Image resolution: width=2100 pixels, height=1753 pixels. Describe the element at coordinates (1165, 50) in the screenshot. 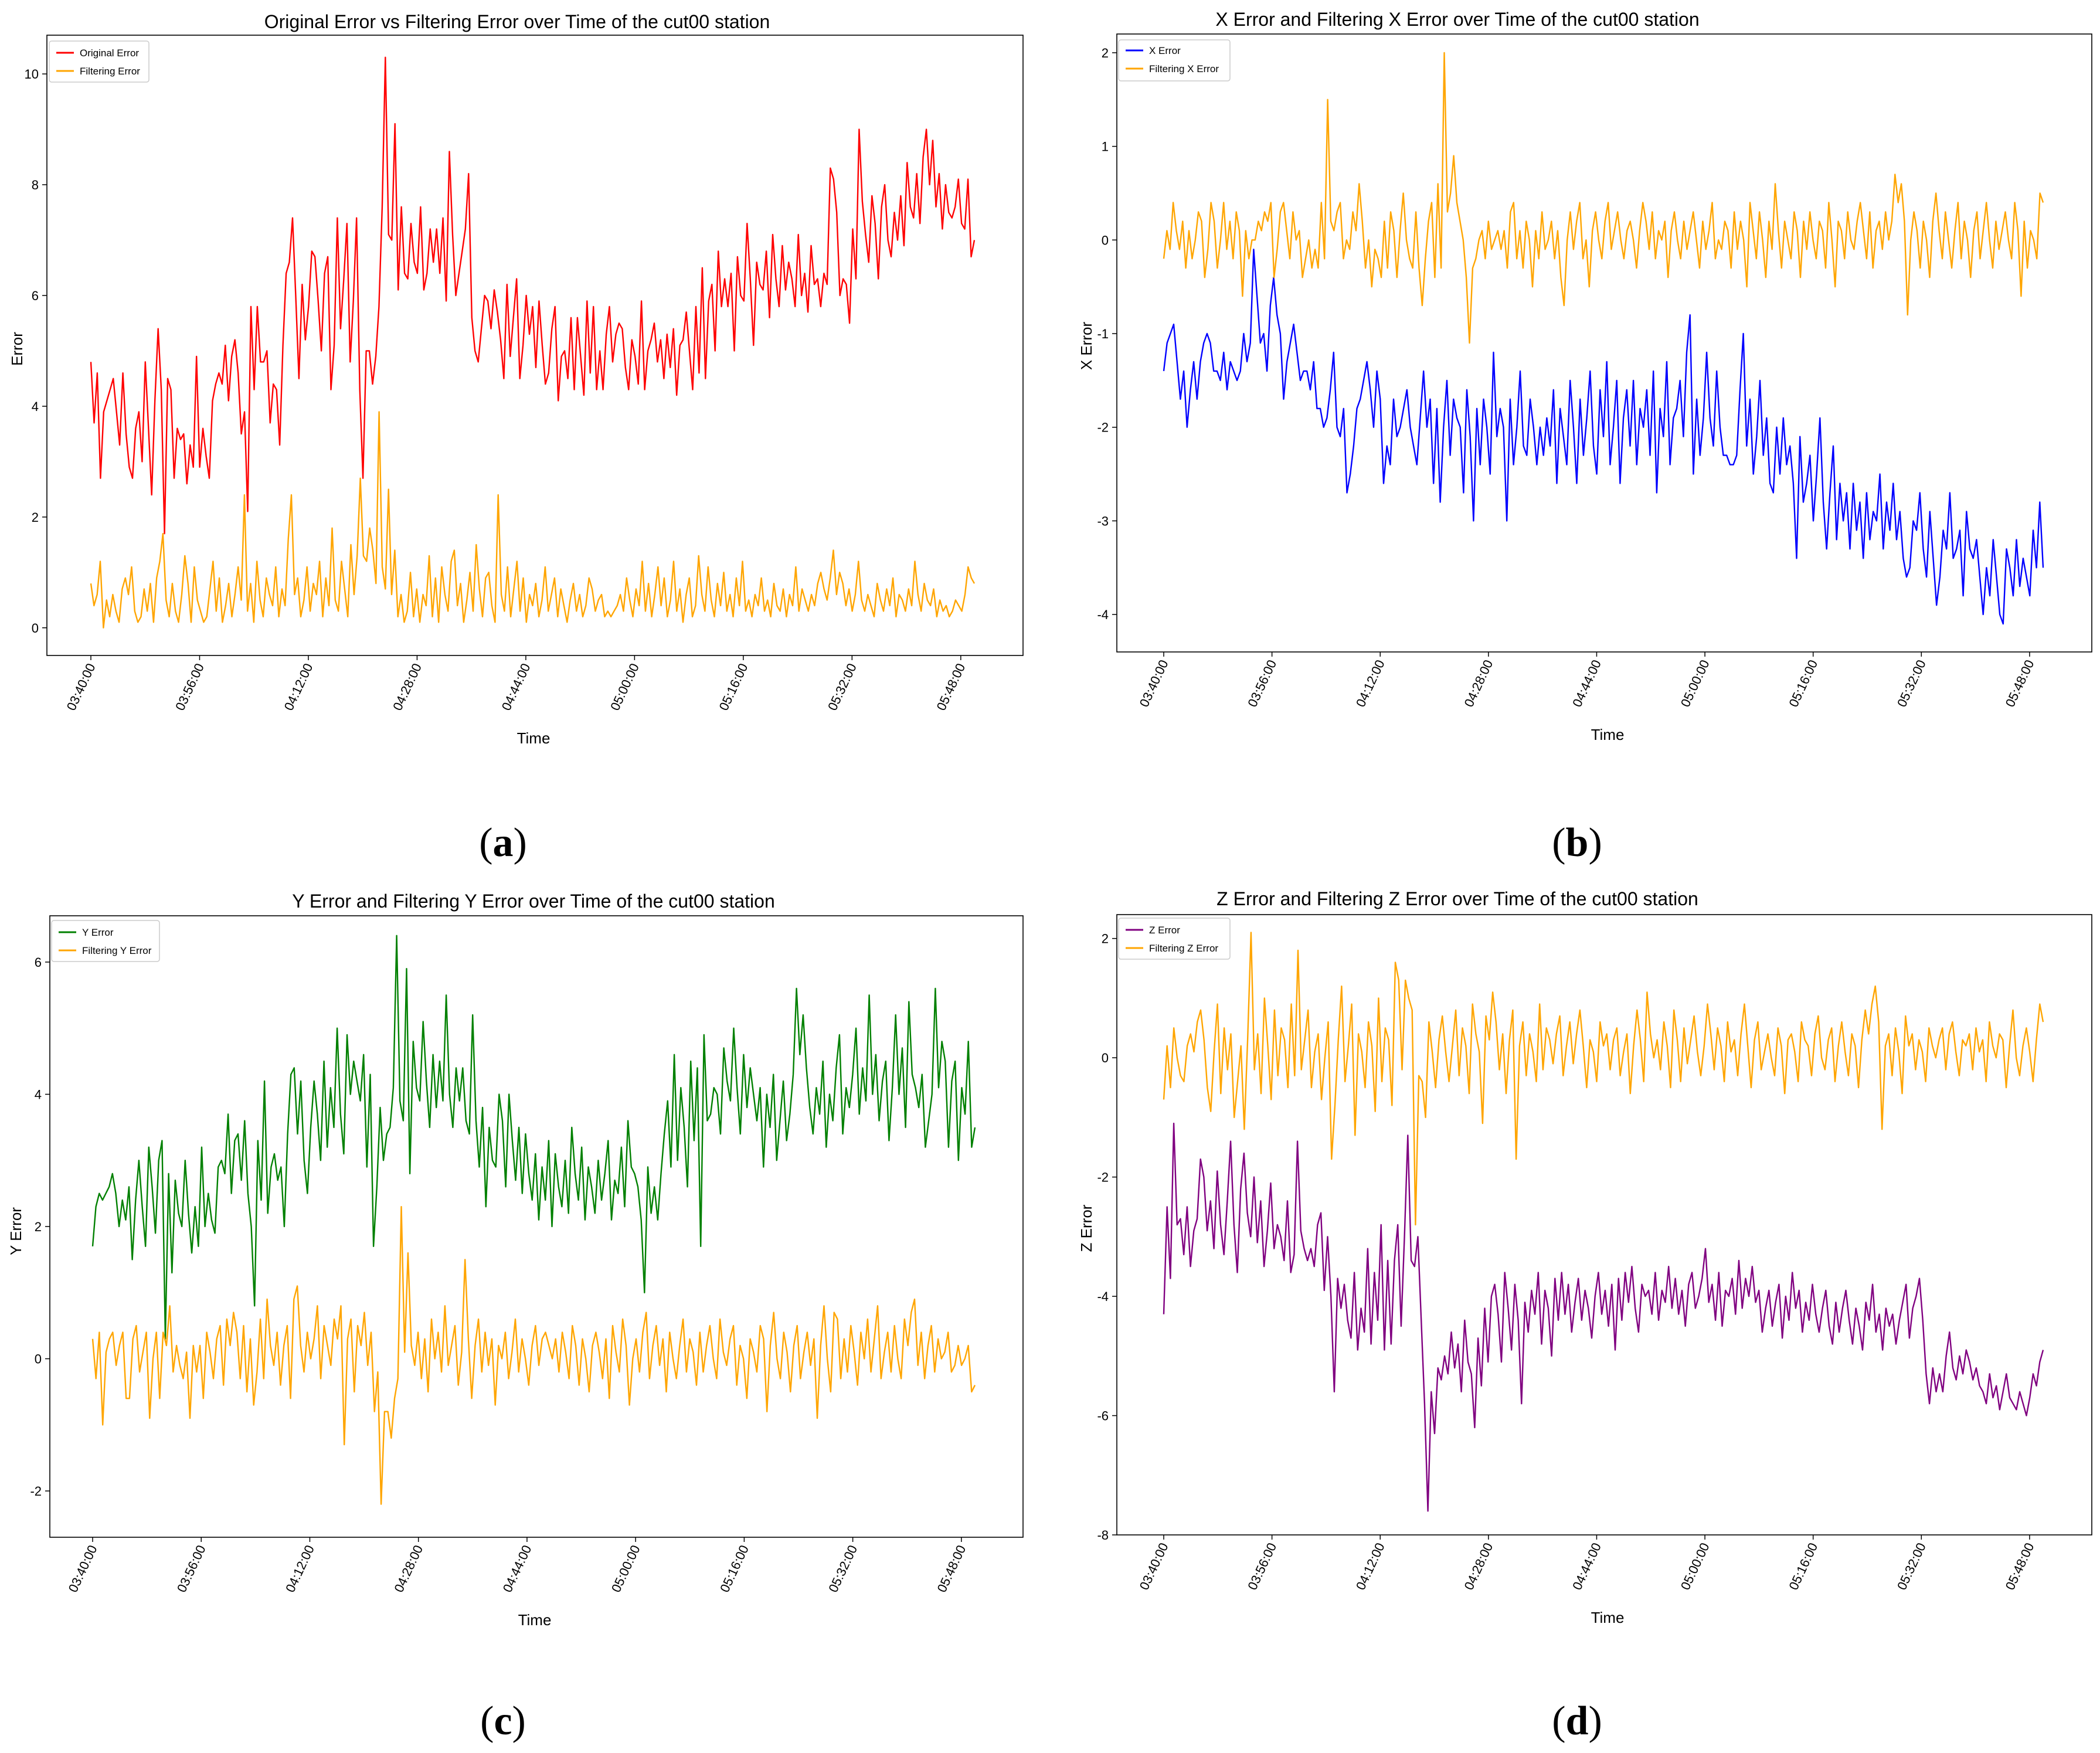

I see `legend-label-x-error: X Error` at that location.